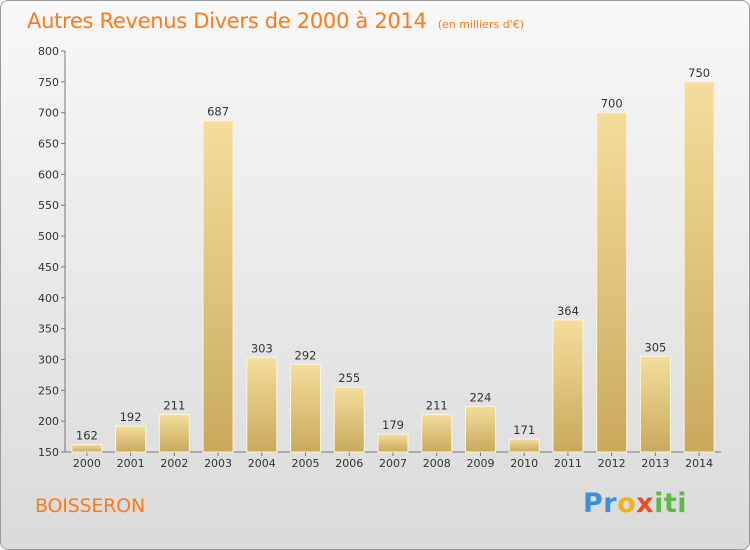 Image resolution: width=750 pixels, height=550 pixels. I want to click on y-tick-label: 450, so click(48, 267).